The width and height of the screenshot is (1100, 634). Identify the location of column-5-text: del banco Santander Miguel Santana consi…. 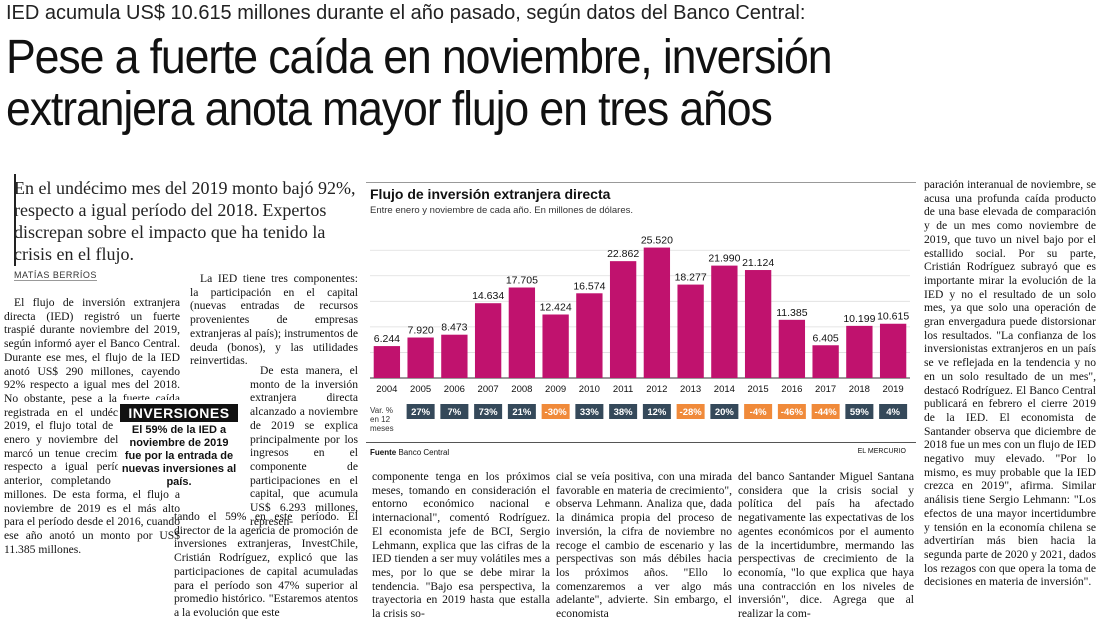
(826, 545).